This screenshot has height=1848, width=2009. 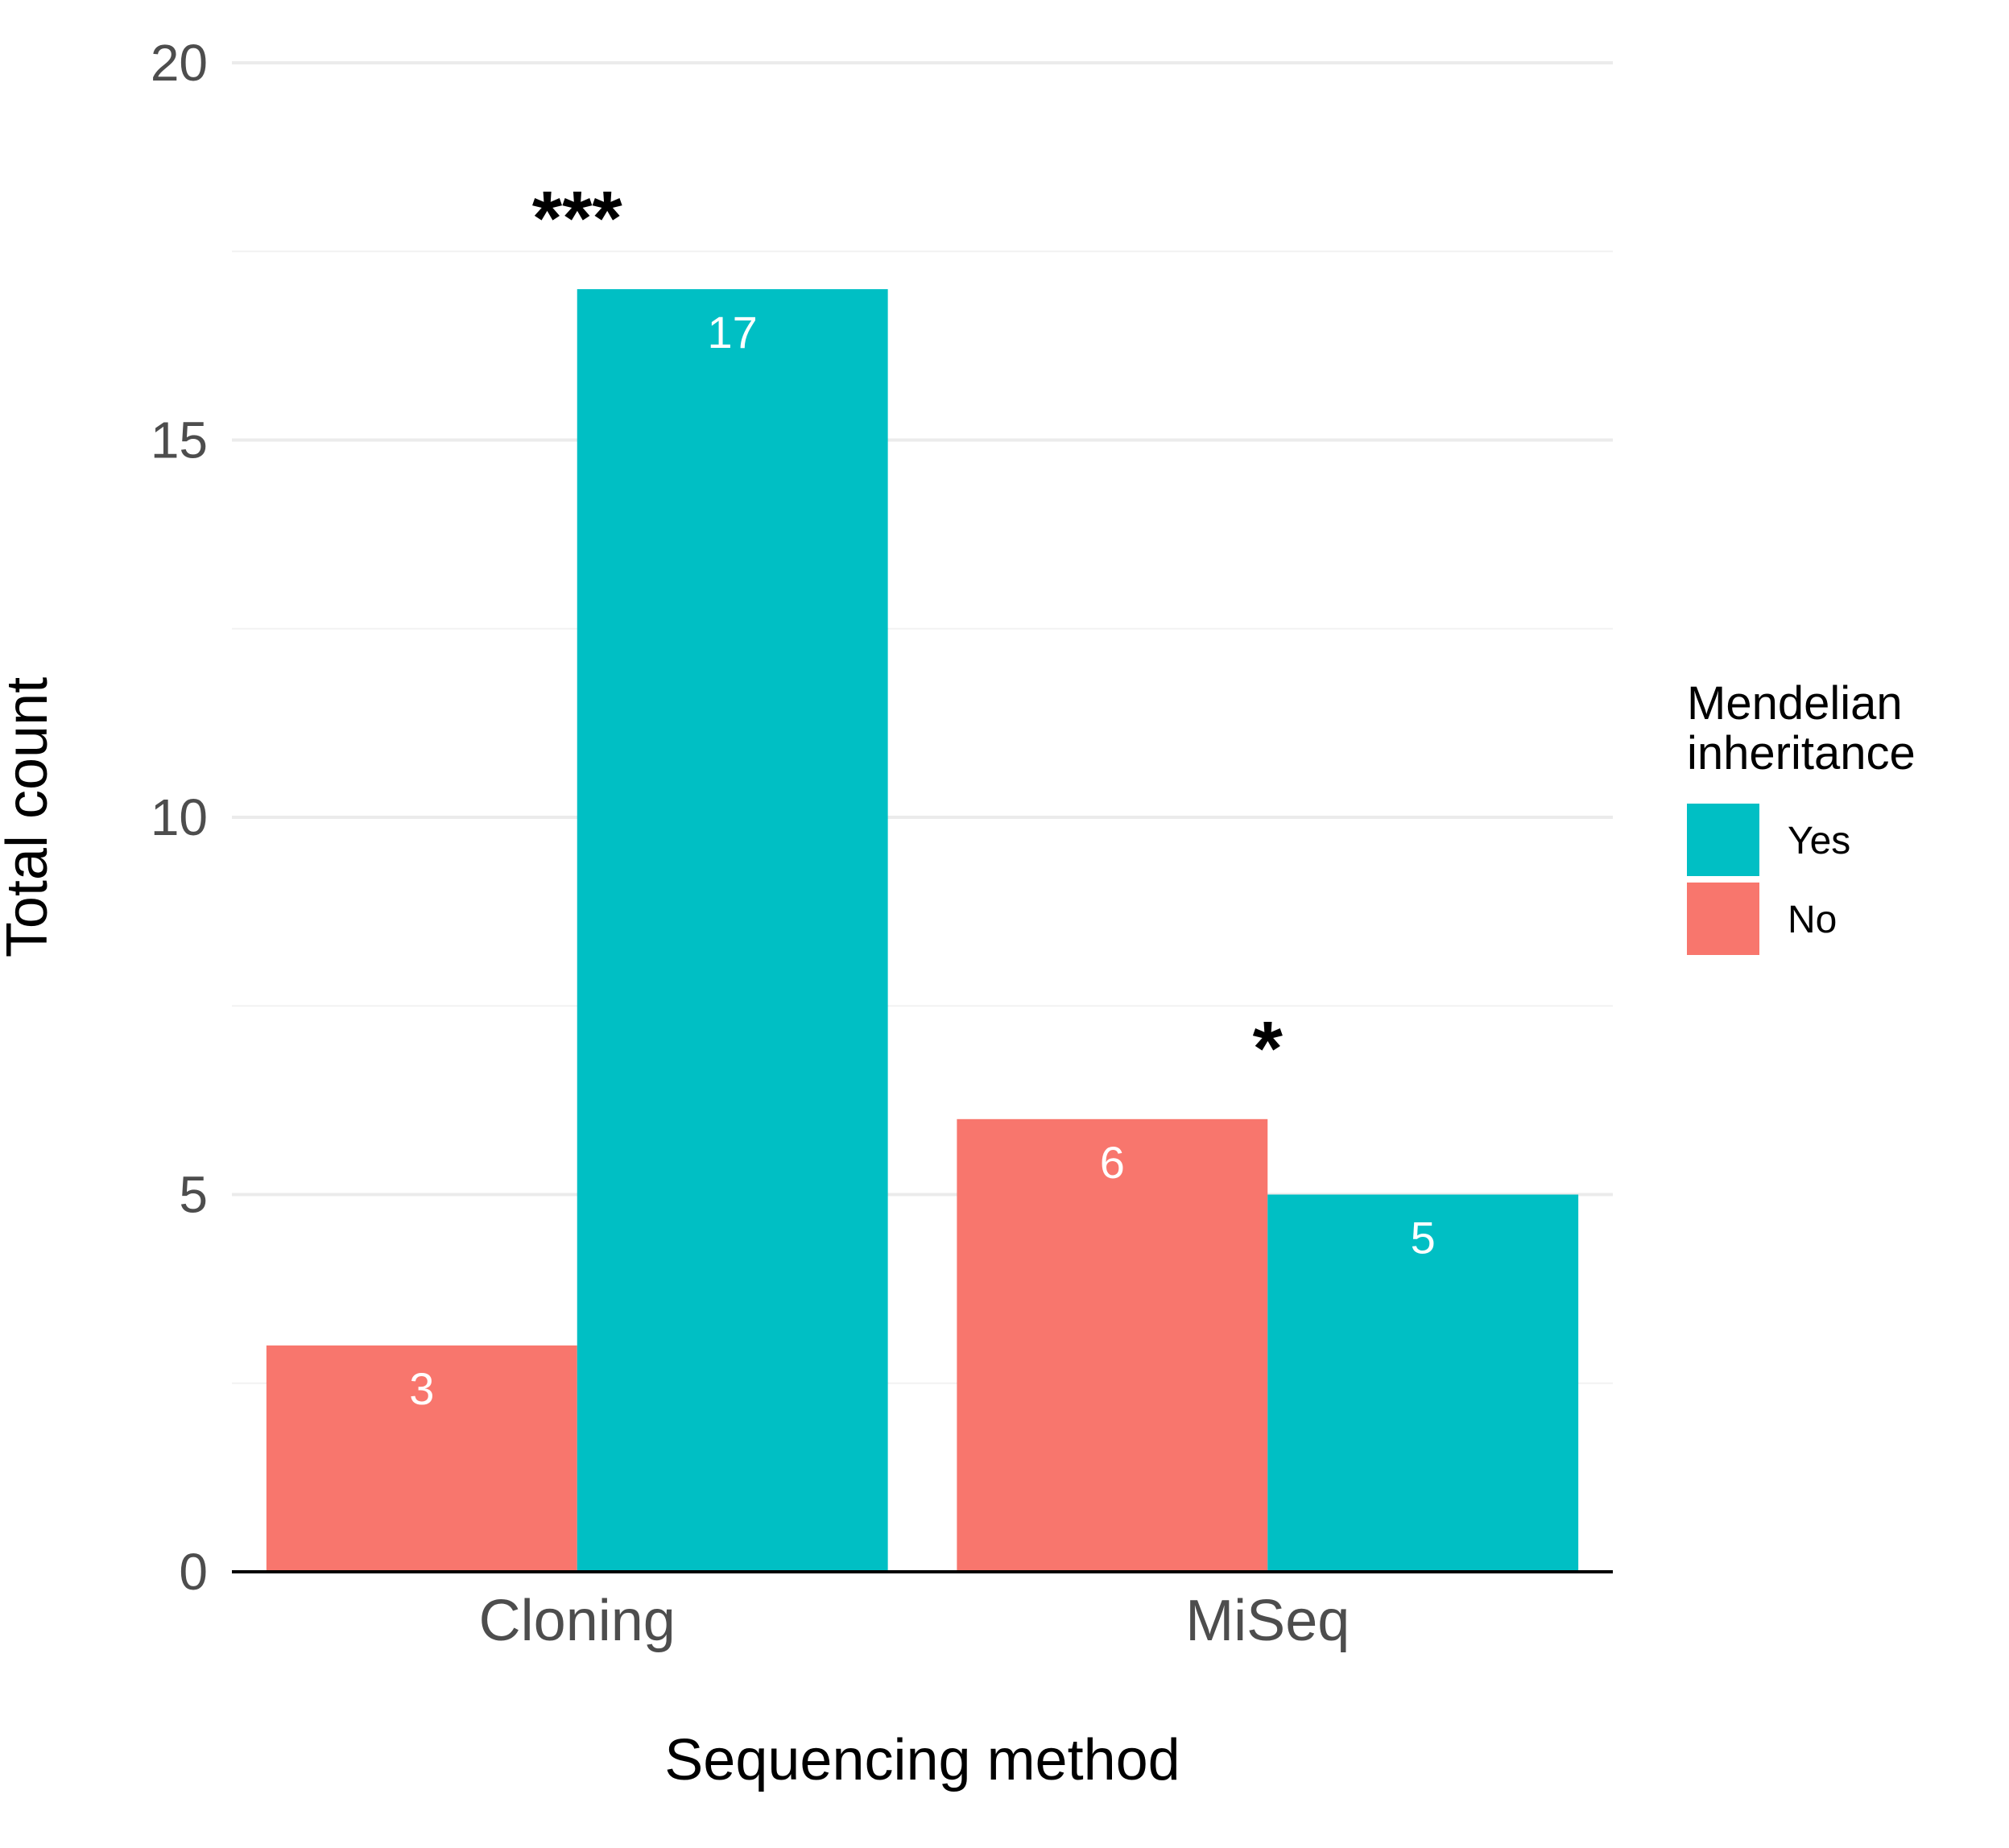 What do you see at coordinates (577, 219) in the screenshot?
I see `significance-label: ***` at bounding box center [577, 219].